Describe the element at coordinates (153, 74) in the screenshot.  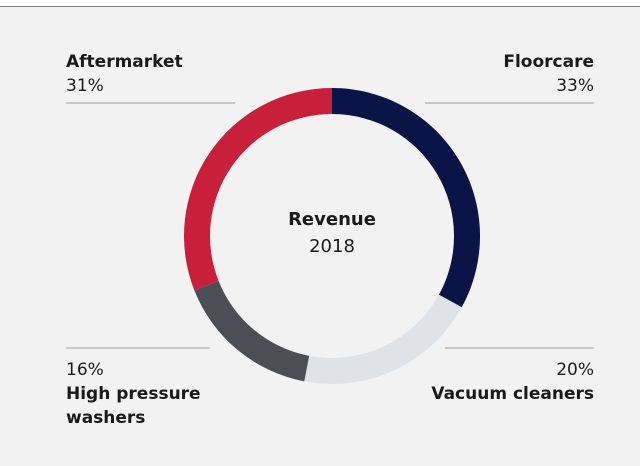
I see `segment-label: Aftermarket 31%` at that location.